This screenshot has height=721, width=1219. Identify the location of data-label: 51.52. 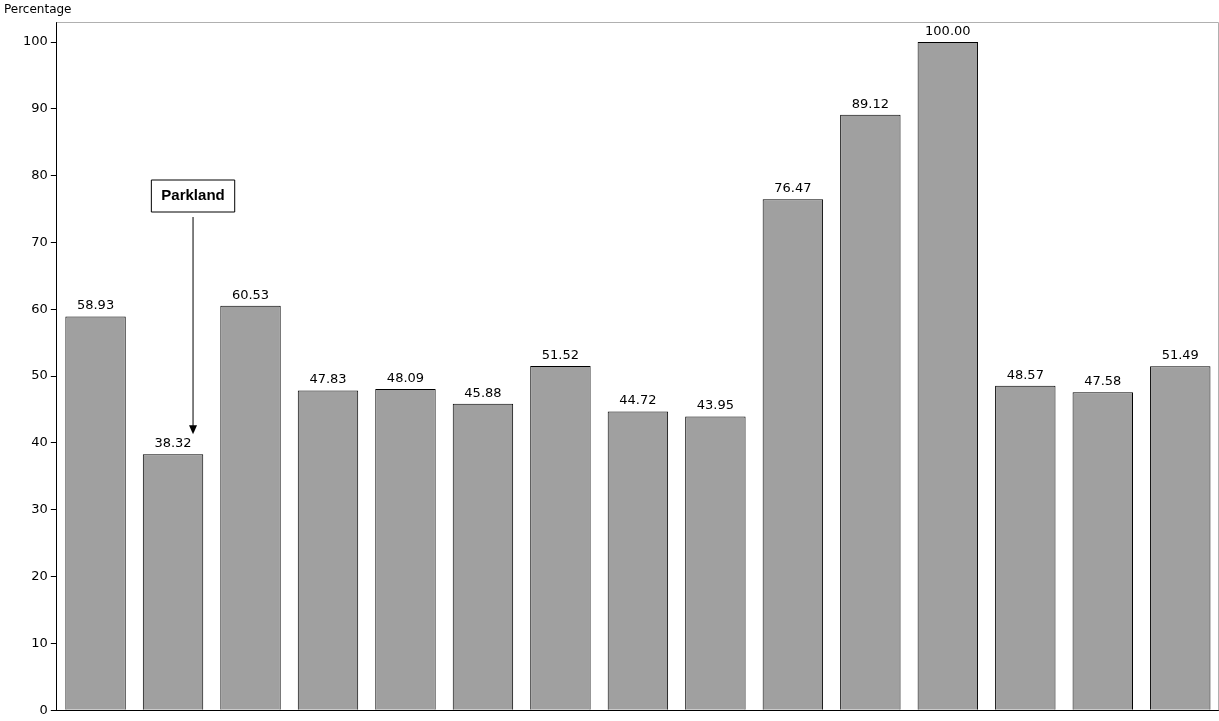
(560, 354).